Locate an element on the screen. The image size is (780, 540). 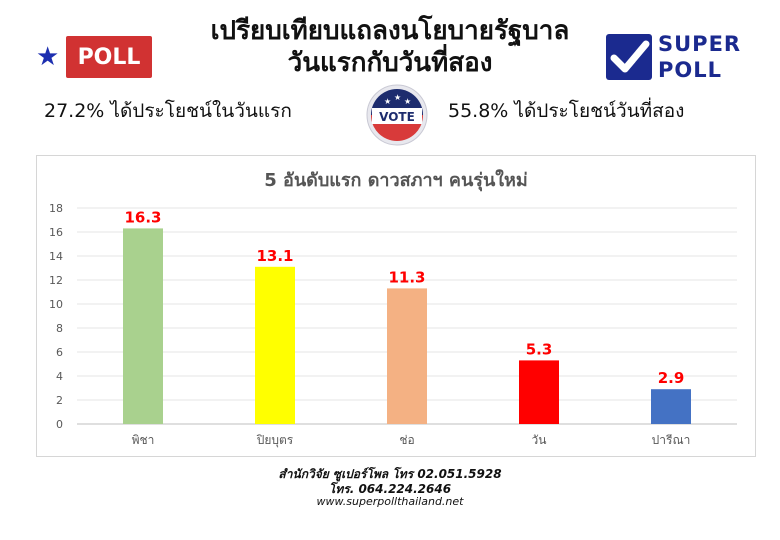
chart-title: 5 อันดับแรก ดาวสภาฯ คนรุ่นใหม่ is located at coordinates (396, 180).